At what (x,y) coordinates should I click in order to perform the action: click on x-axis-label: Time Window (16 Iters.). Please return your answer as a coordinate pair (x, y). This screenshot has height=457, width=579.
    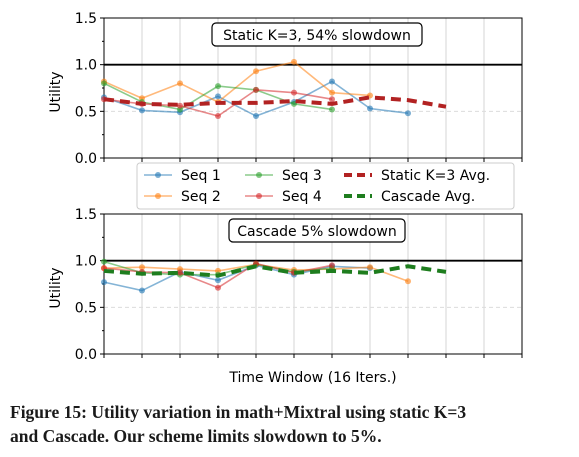
    Looking at the image, I should click on (312, 378).